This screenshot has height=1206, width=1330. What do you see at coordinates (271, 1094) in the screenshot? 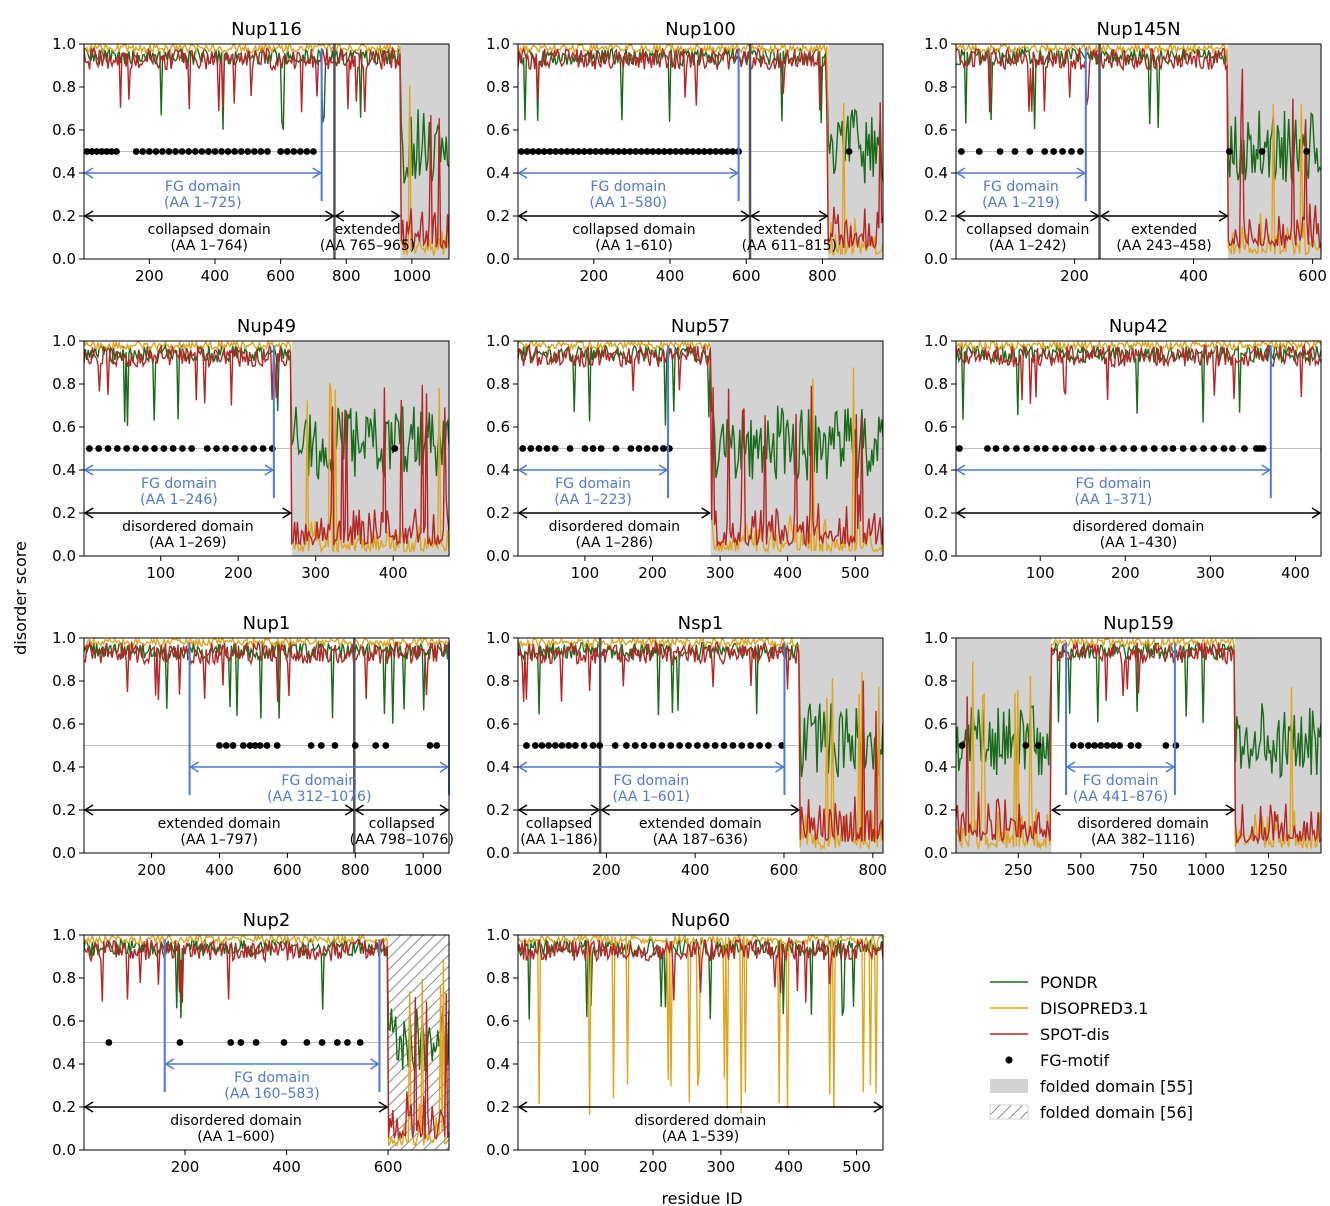
I see `fg-domain-label: (AA 160–583)` at bounding box center [271, 1094].